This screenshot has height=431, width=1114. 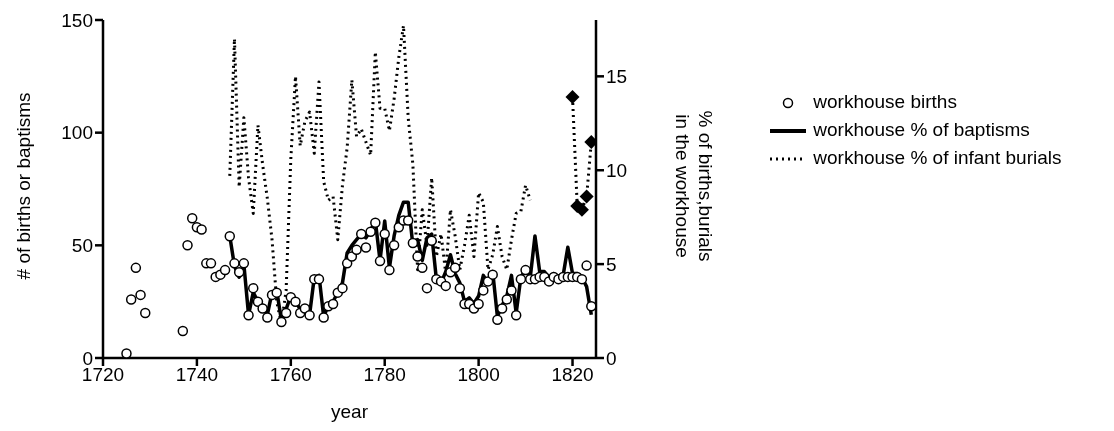 What do you see at coordinates (478, 375) in the screenshot?
I see `x-tick-label: 1800` at bounding box center [478, 375].